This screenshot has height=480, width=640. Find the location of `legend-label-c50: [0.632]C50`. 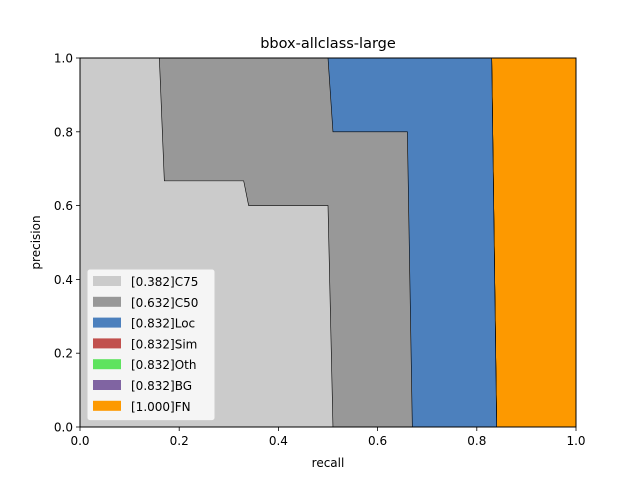

legend-label-c50: [0.632]C50 is located at coordinates (164, 303).